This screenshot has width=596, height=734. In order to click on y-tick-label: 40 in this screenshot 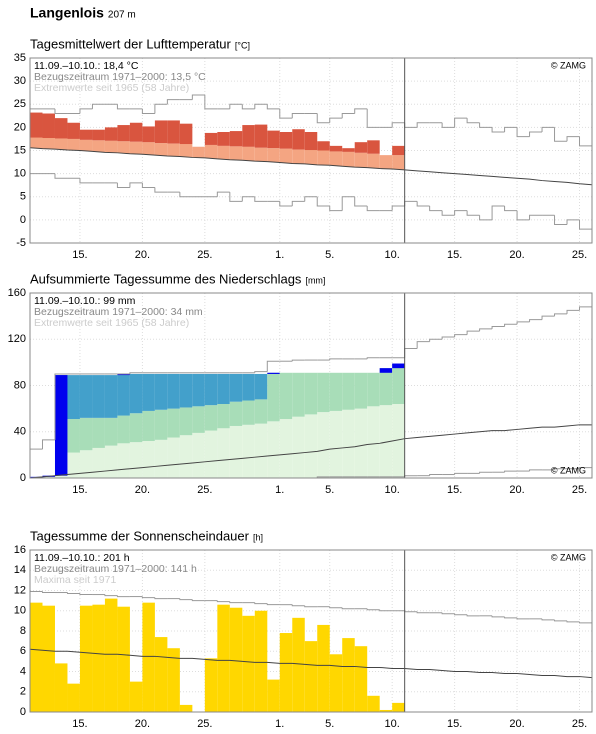, I will do `click(20, 432)`.